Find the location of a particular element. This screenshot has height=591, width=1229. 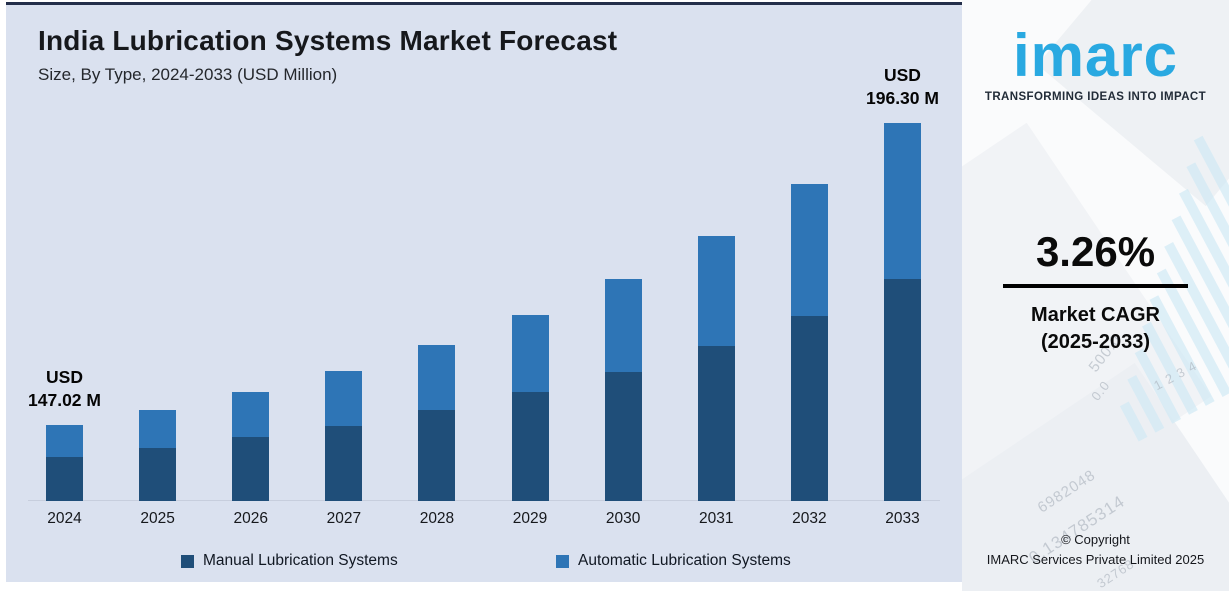

segment-manual-2028 is located at coordinates (437, 455).